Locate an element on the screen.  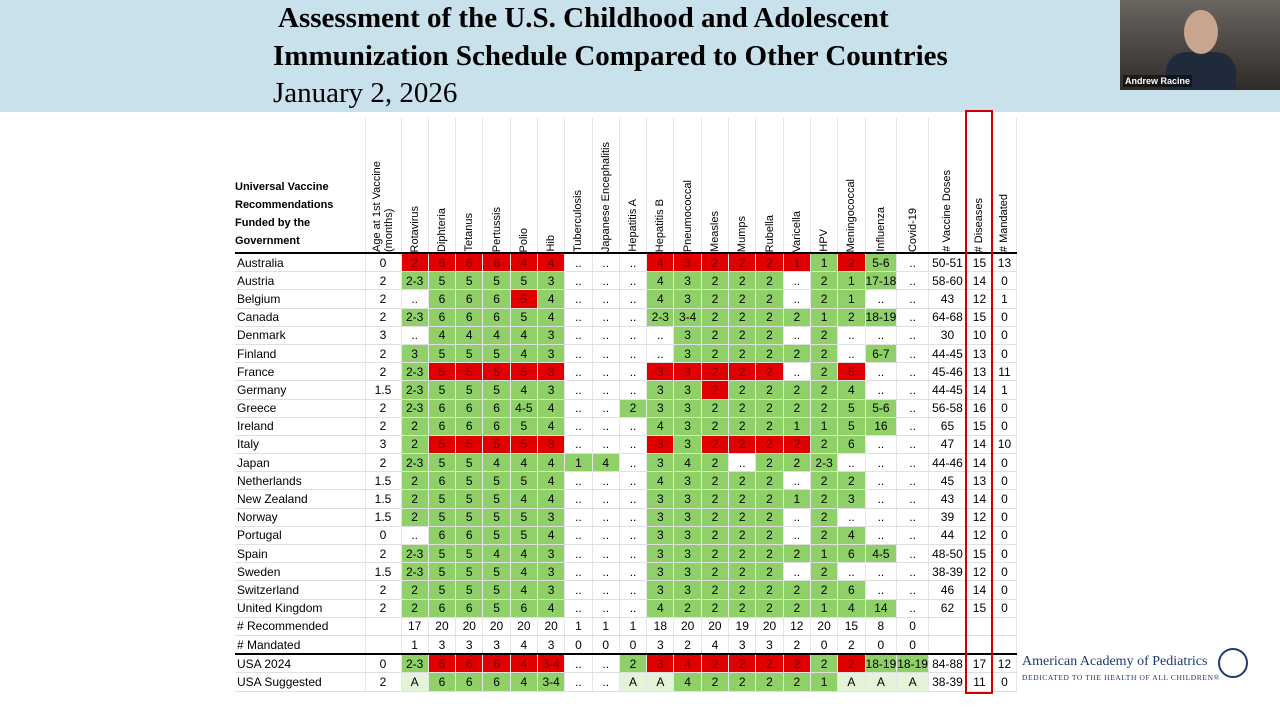
cell: A is located at coordinates (881, 682).